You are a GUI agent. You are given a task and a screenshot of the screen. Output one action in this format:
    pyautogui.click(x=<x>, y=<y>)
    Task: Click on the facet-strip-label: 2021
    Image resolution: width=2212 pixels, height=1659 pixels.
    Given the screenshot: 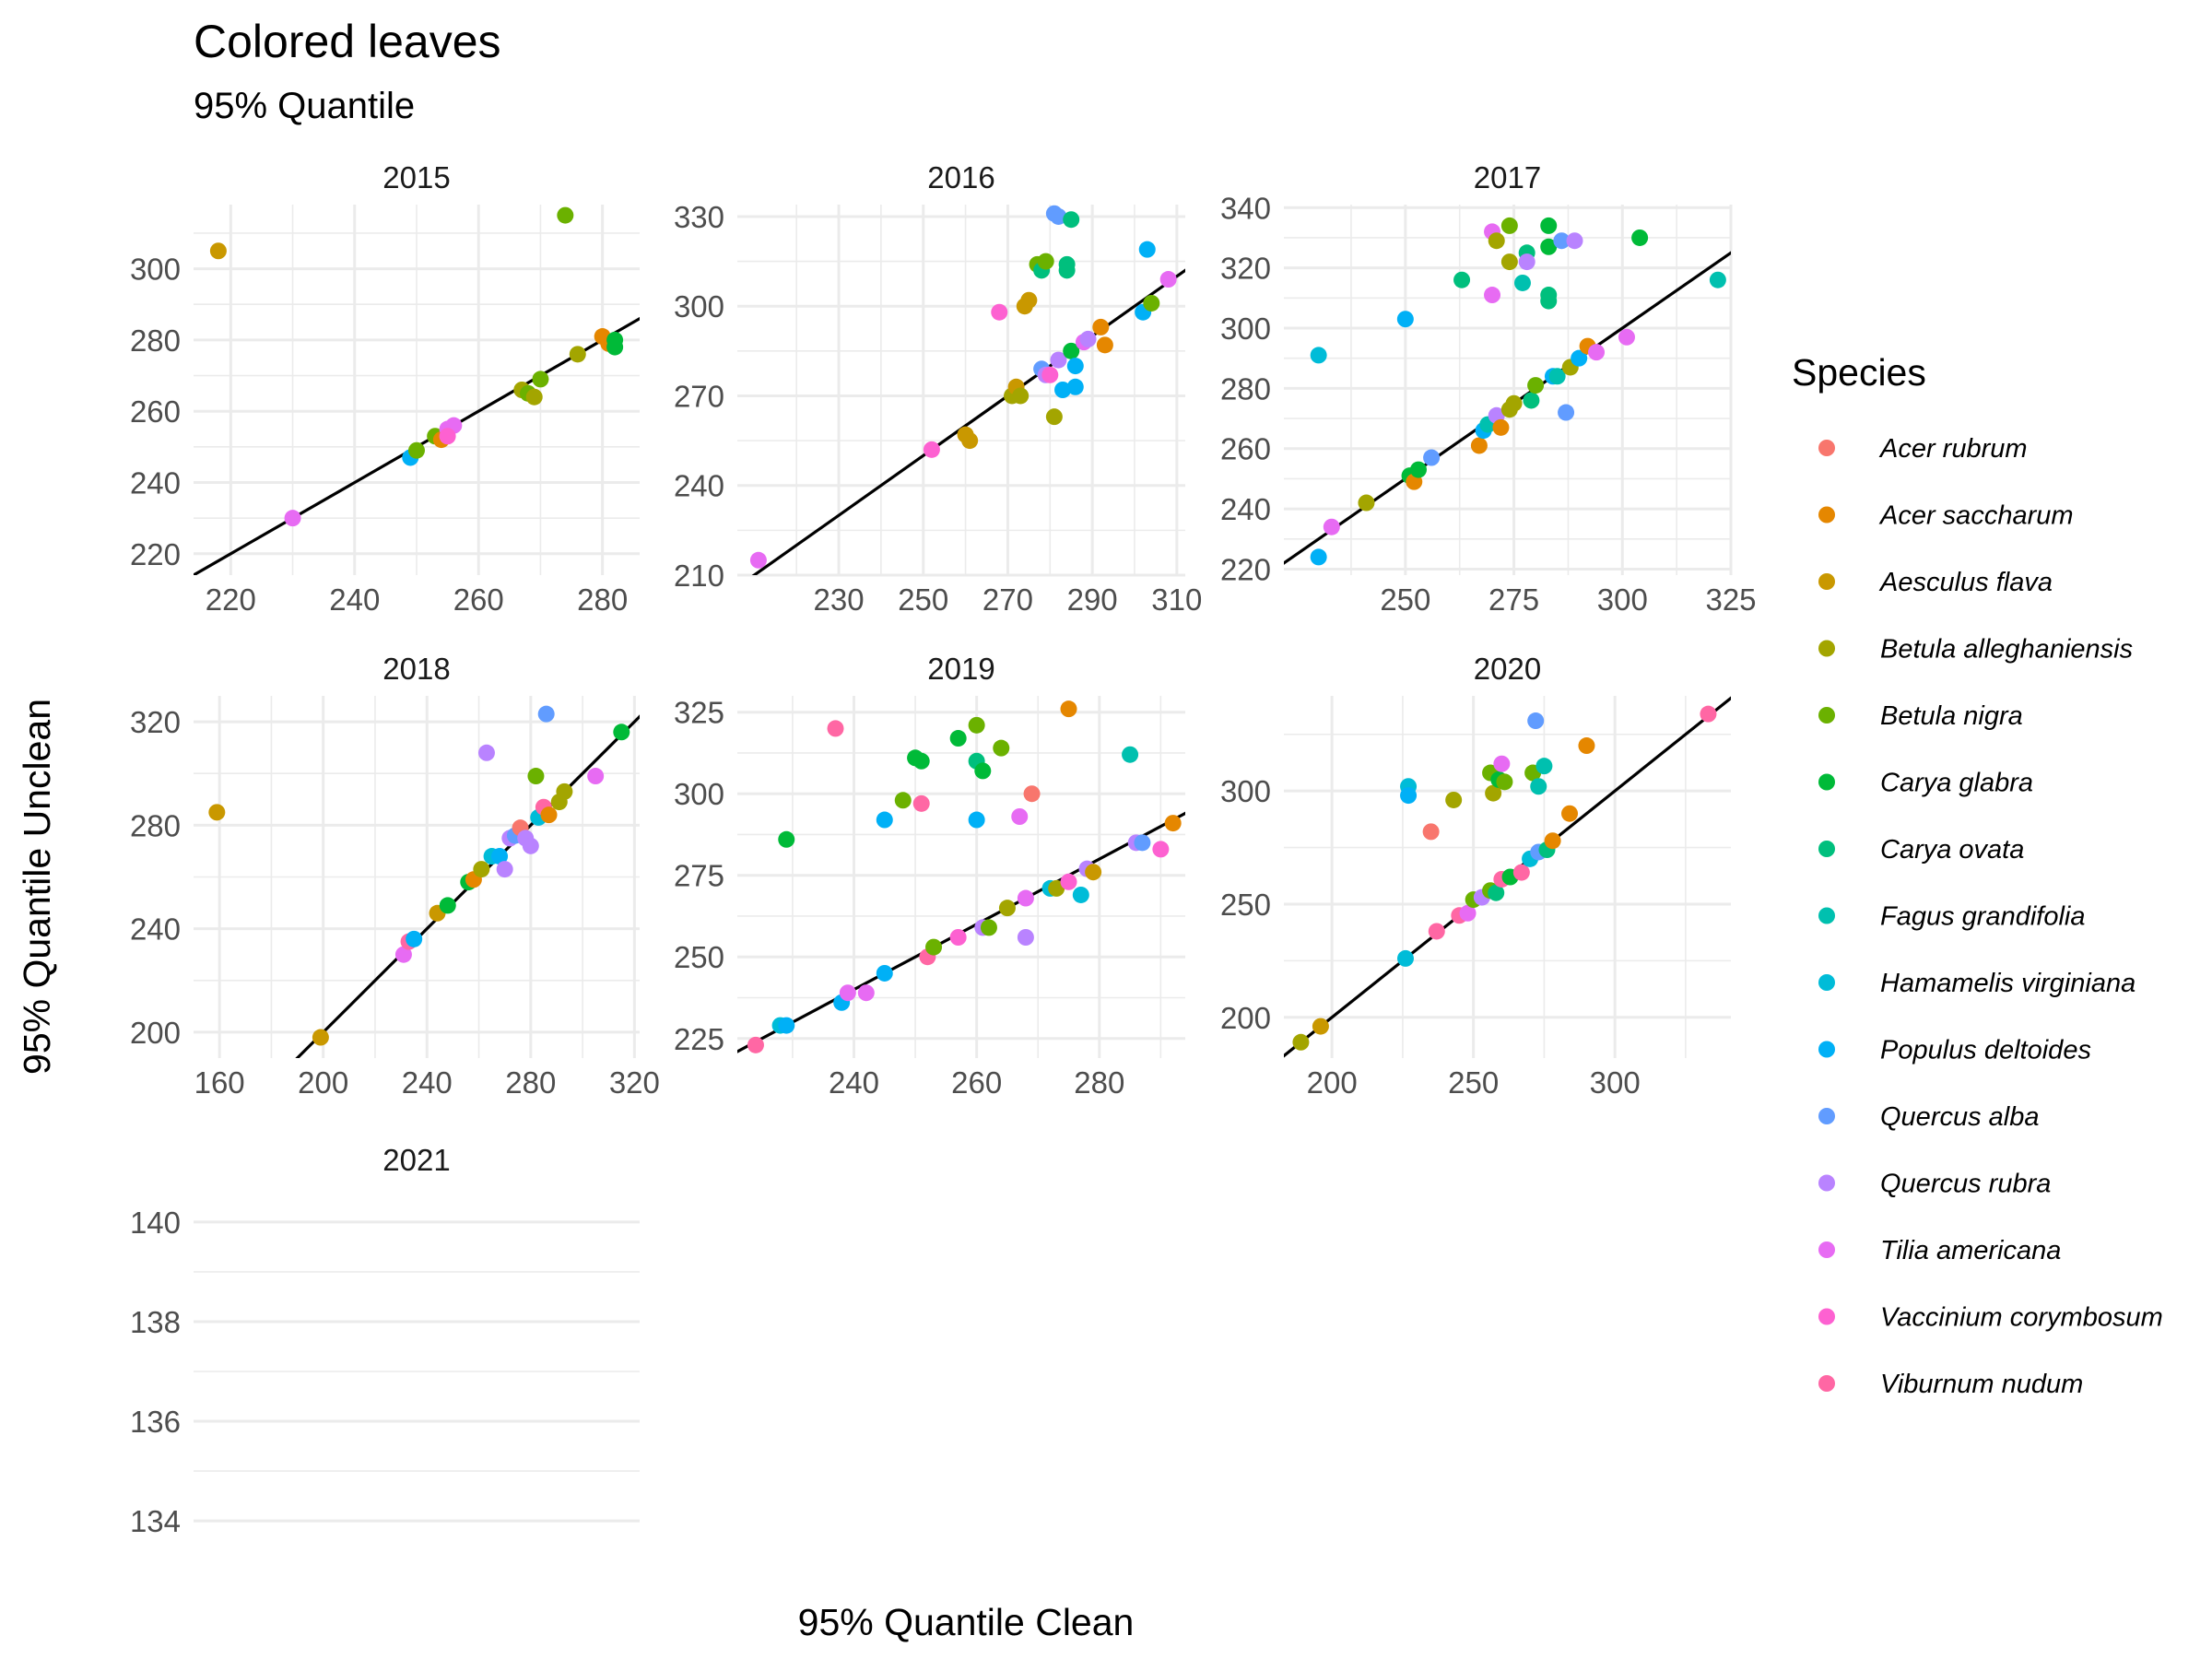 What is the action you would take?
    pyautogui.click(x=416, y=1160)
    